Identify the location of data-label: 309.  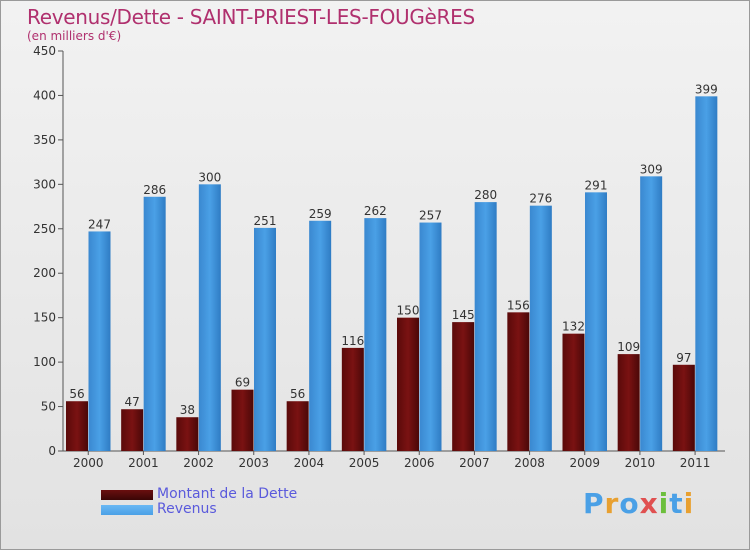
(651, 169).